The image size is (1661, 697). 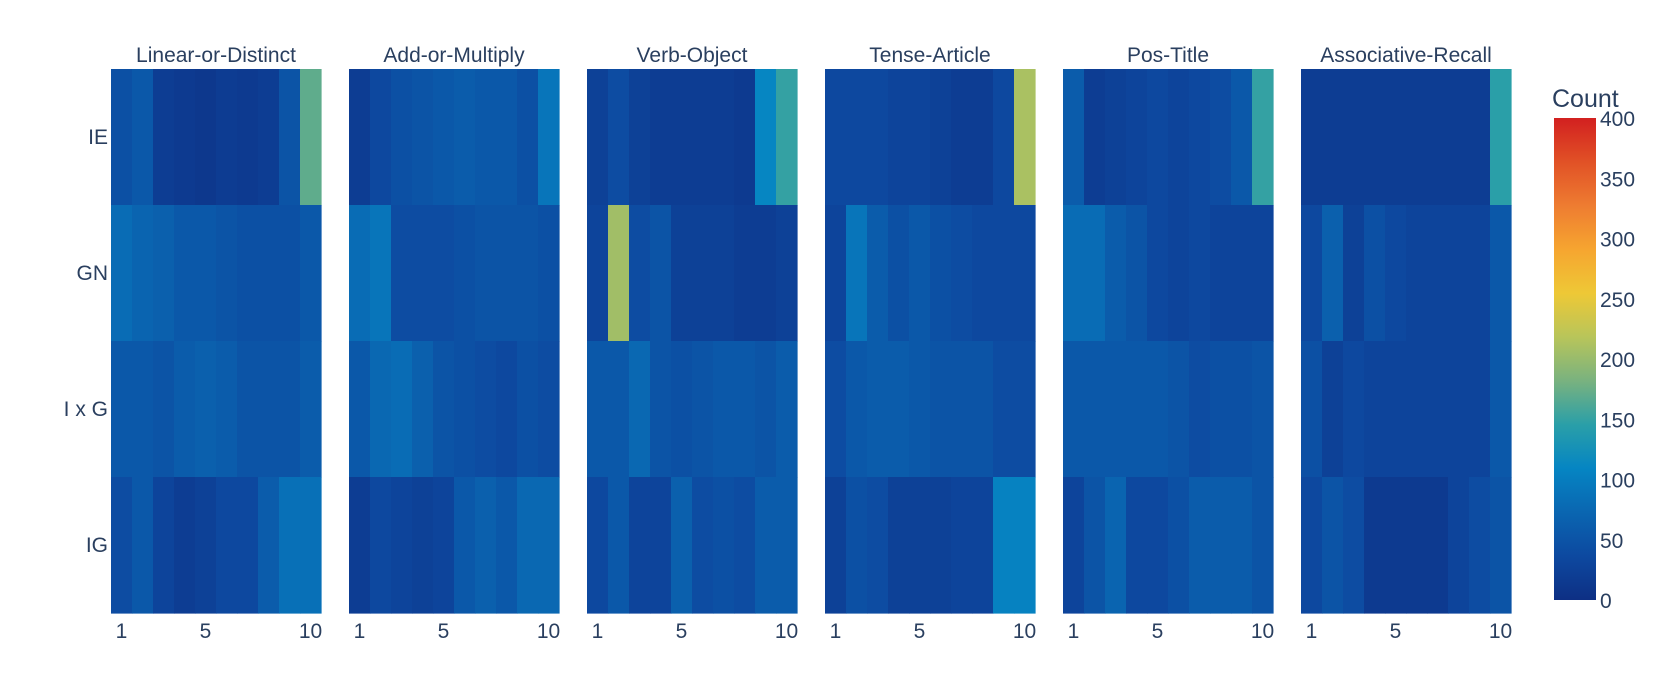 What do you see at coordinates (1396, 631) in the screenshot?
I see `x-tick-label: 5` at bounding box center [1396, 631].